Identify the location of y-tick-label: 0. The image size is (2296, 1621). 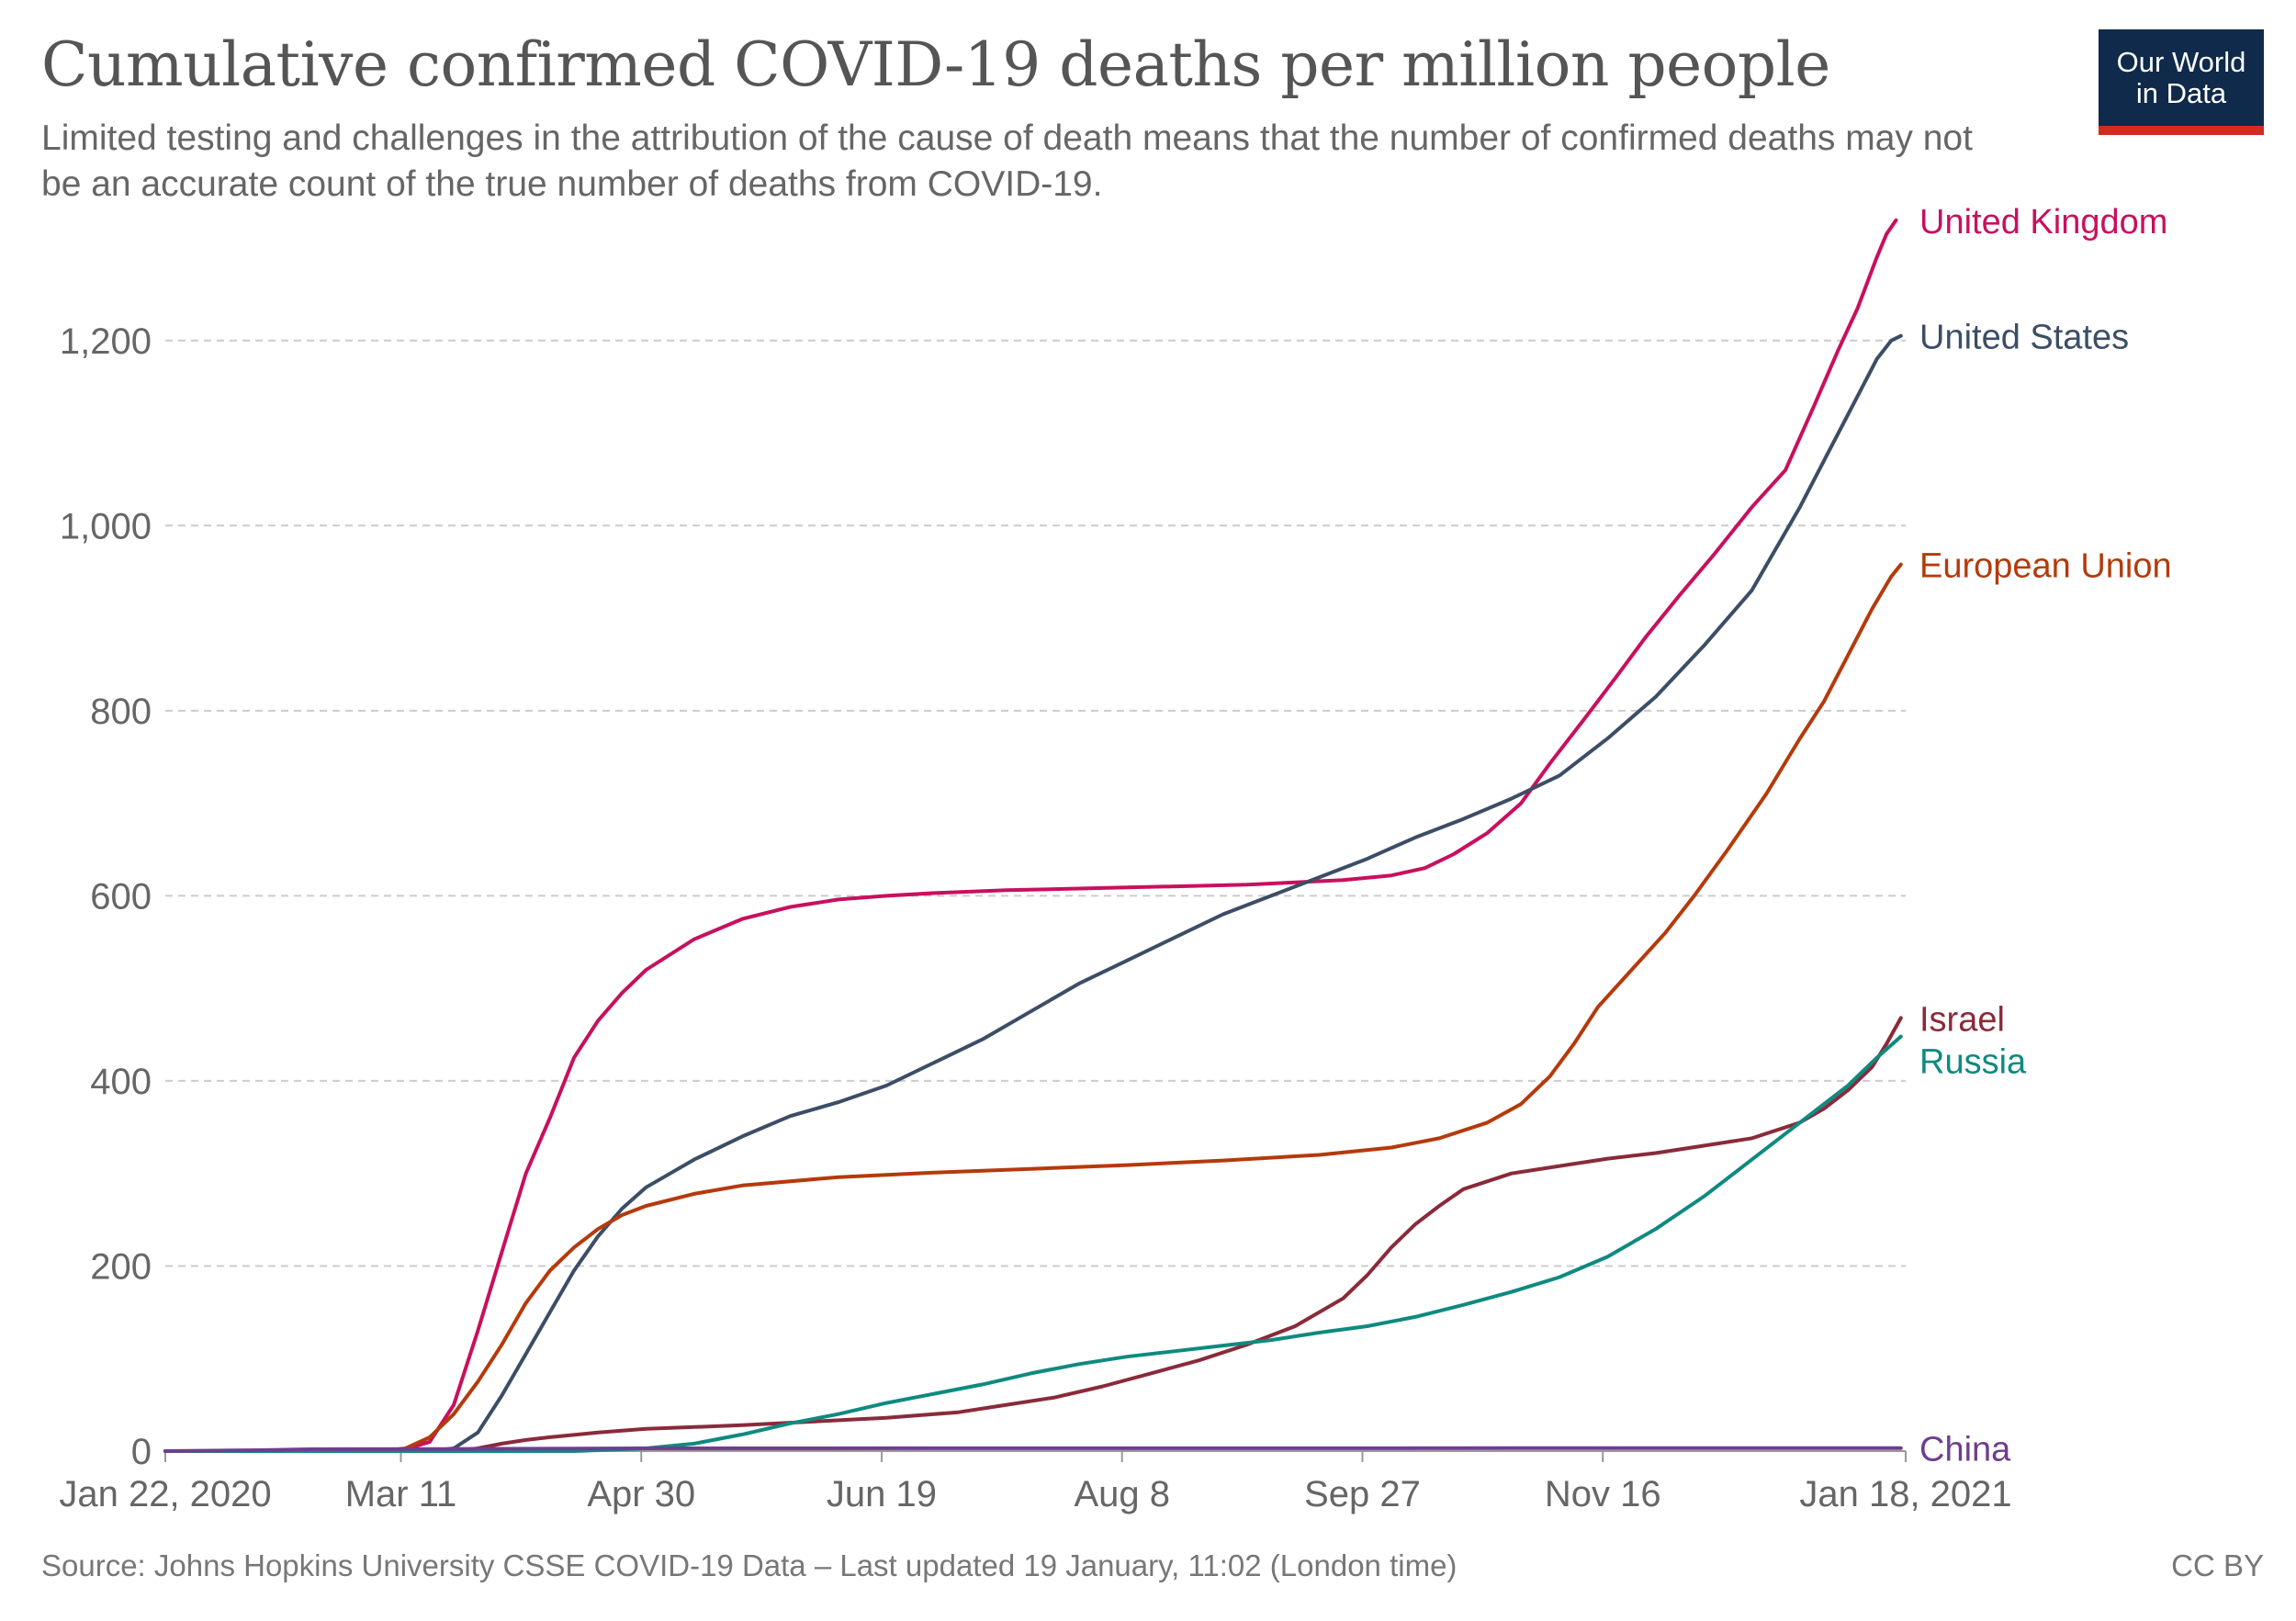
(141, 1452).